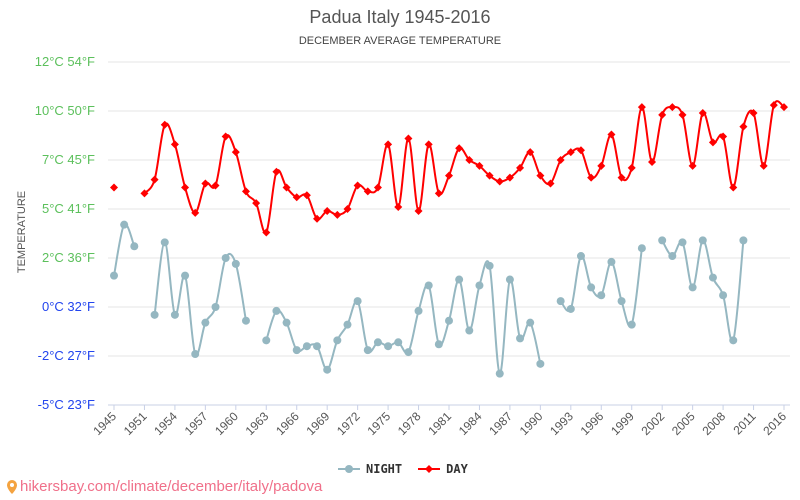  I want to click on chart-subtitle: DECEMBER AVERAGE TEMPERATURE, so click(400, 41).